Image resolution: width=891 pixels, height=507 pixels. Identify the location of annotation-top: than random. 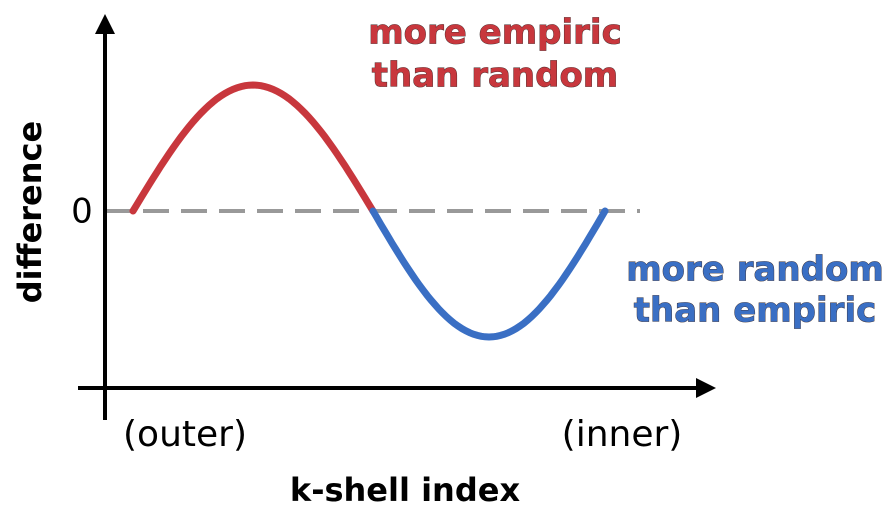
(495, 76).